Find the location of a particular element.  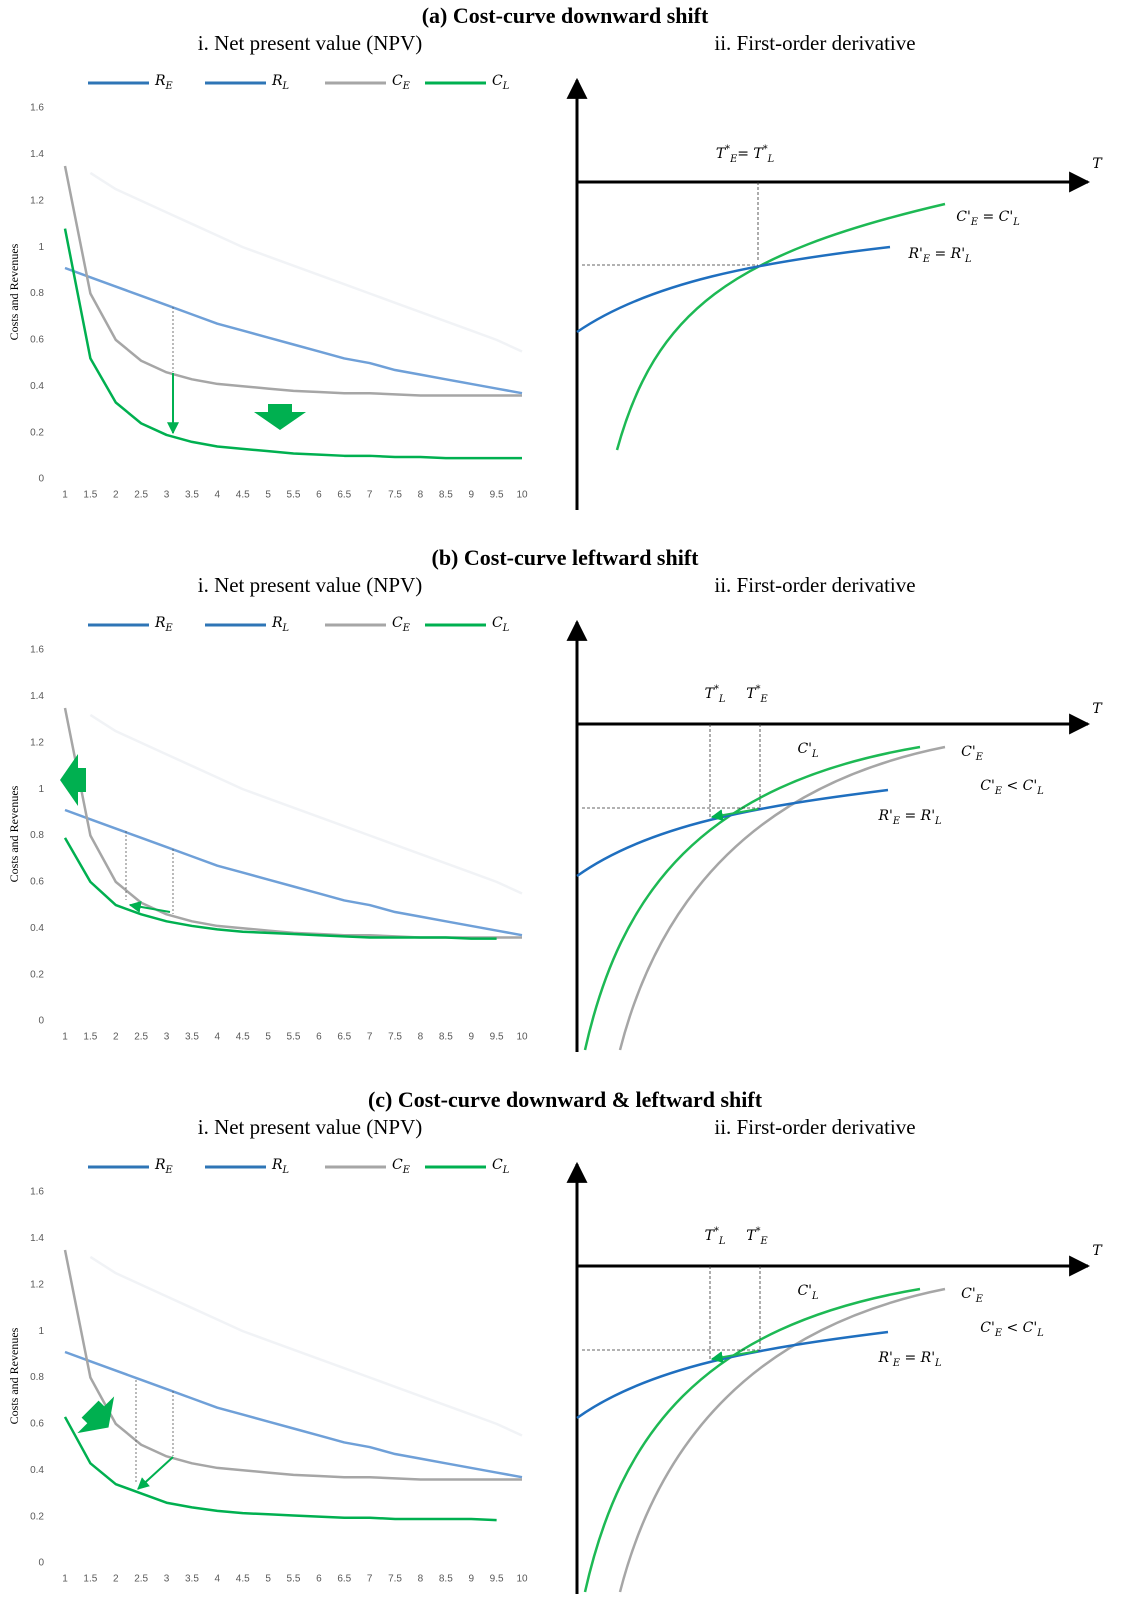

section-title: (c) Cost-curve downward & leftward shift is located at coordinates (565, 1099).